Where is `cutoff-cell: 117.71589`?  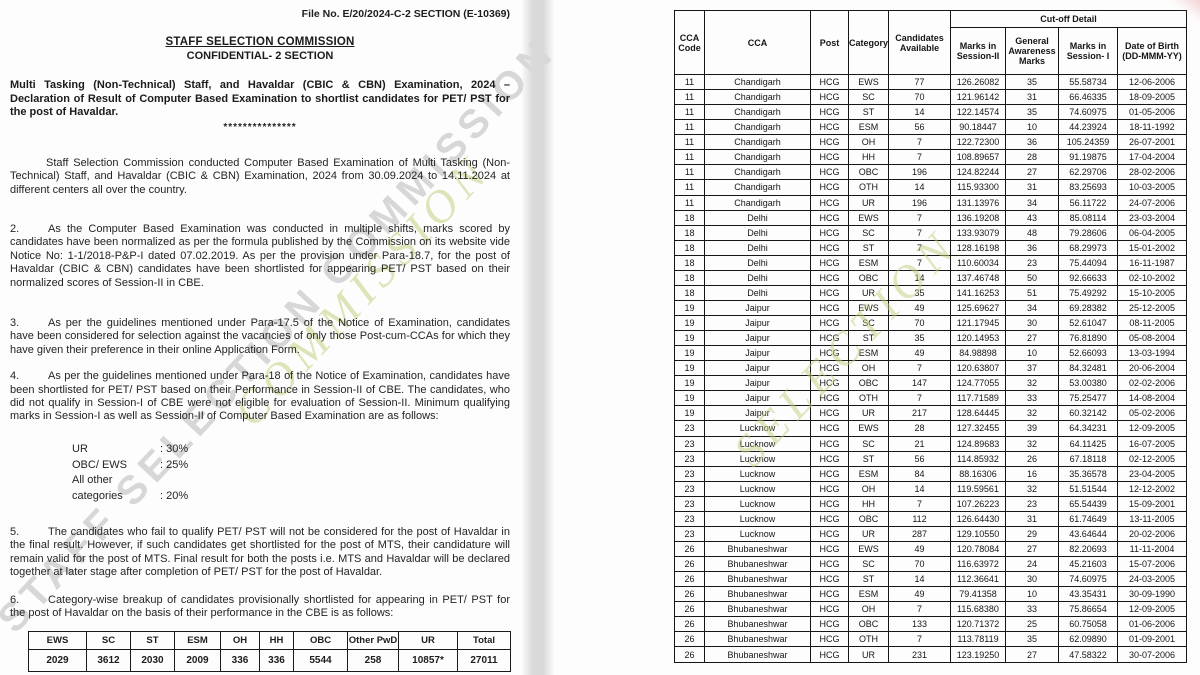 cutoff-cell: 117.71589 is located at coordinates (978, 398).